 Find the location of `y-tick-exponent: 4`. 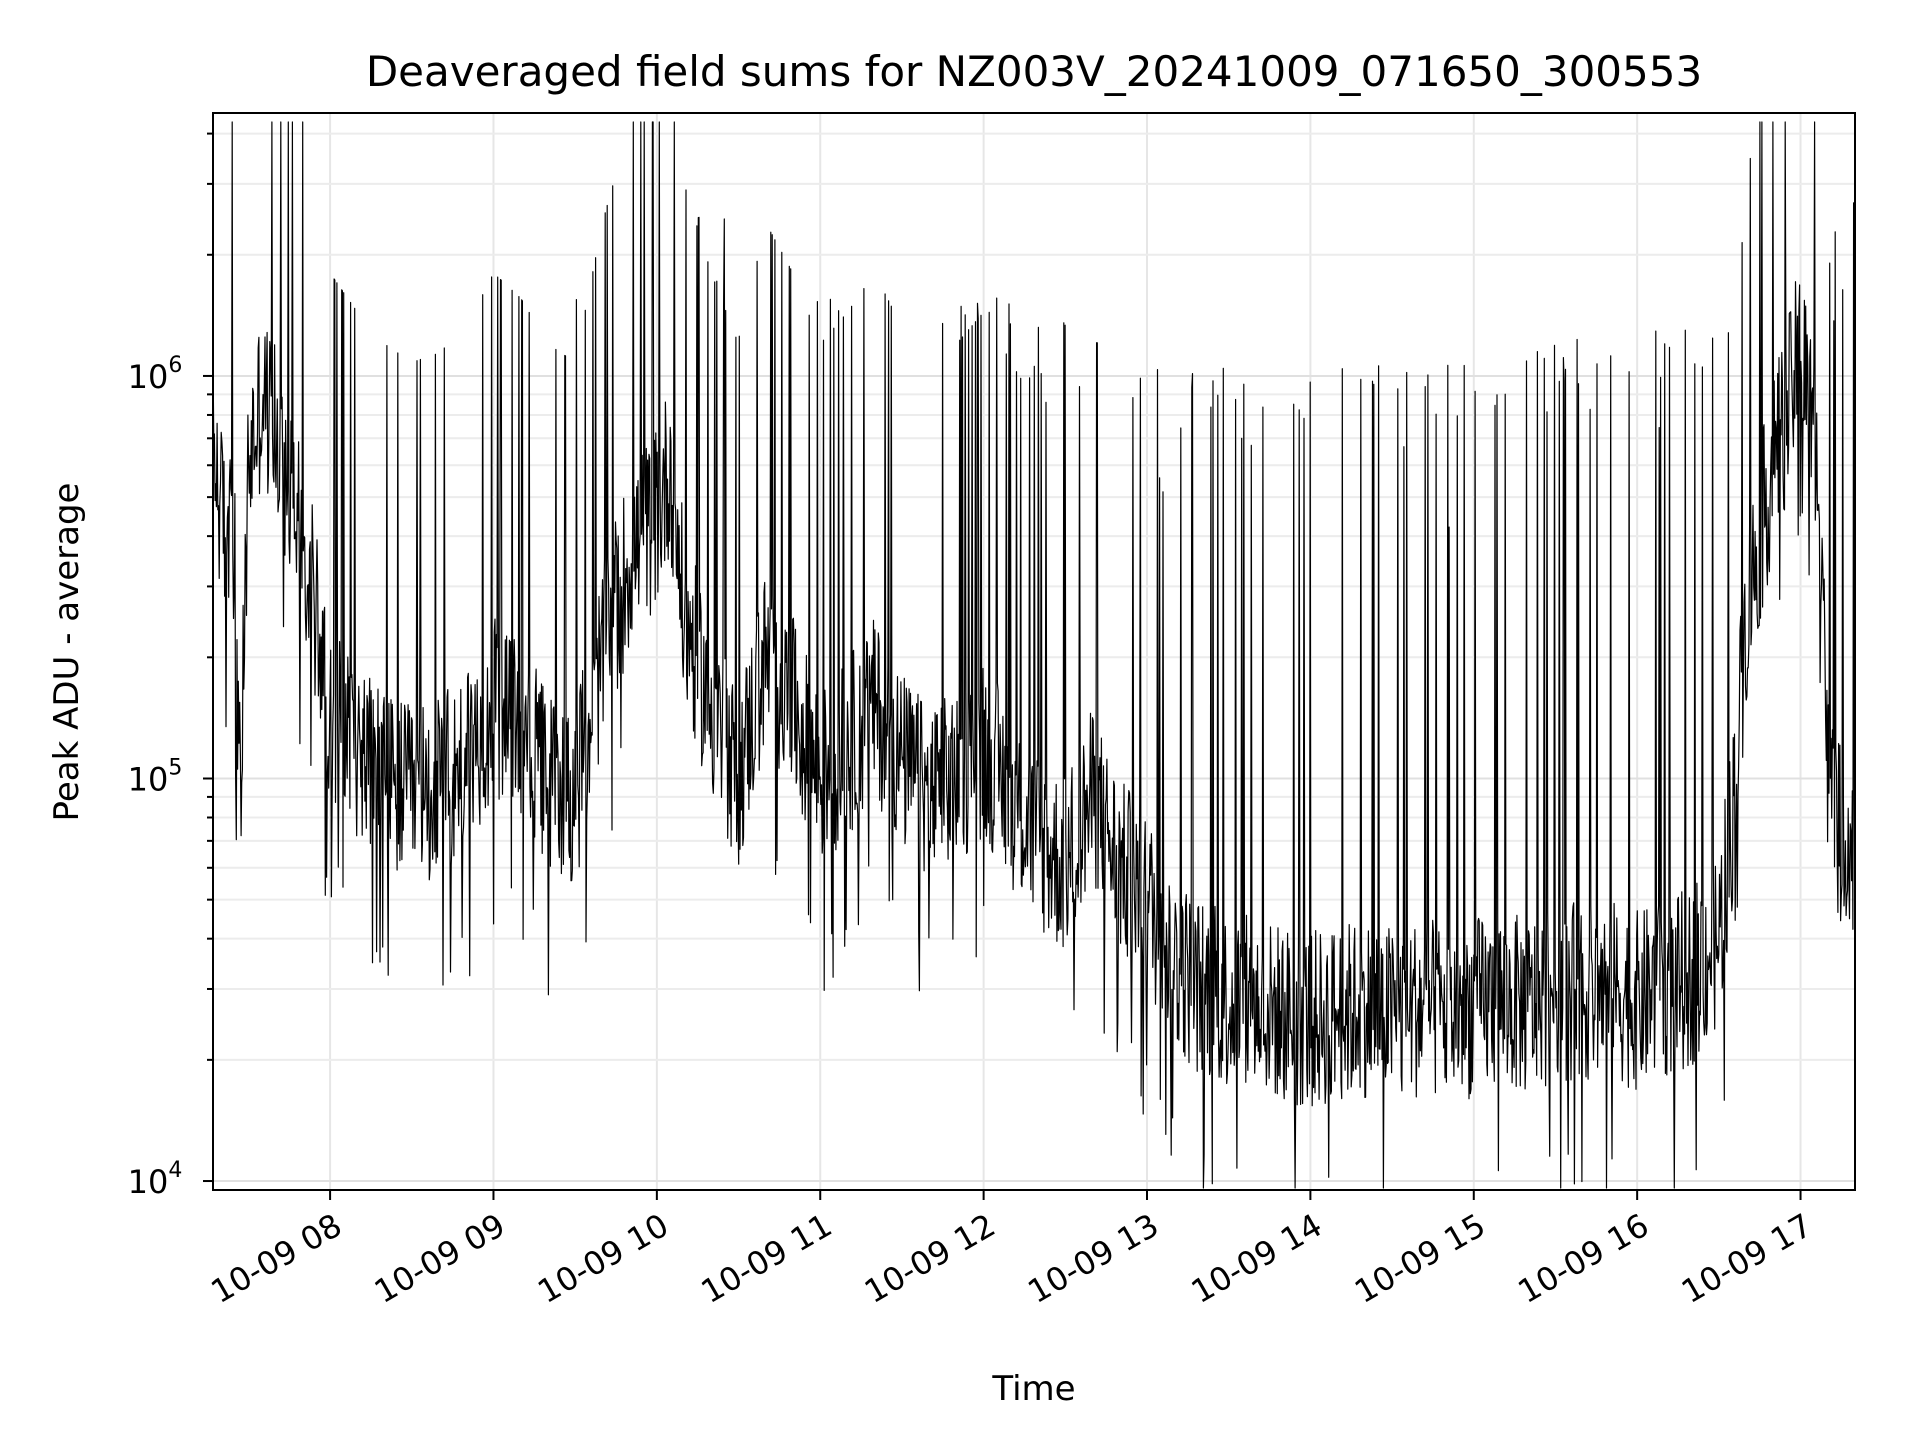

y-tick-exponent: 4 is located at coordinates (175, 1170).